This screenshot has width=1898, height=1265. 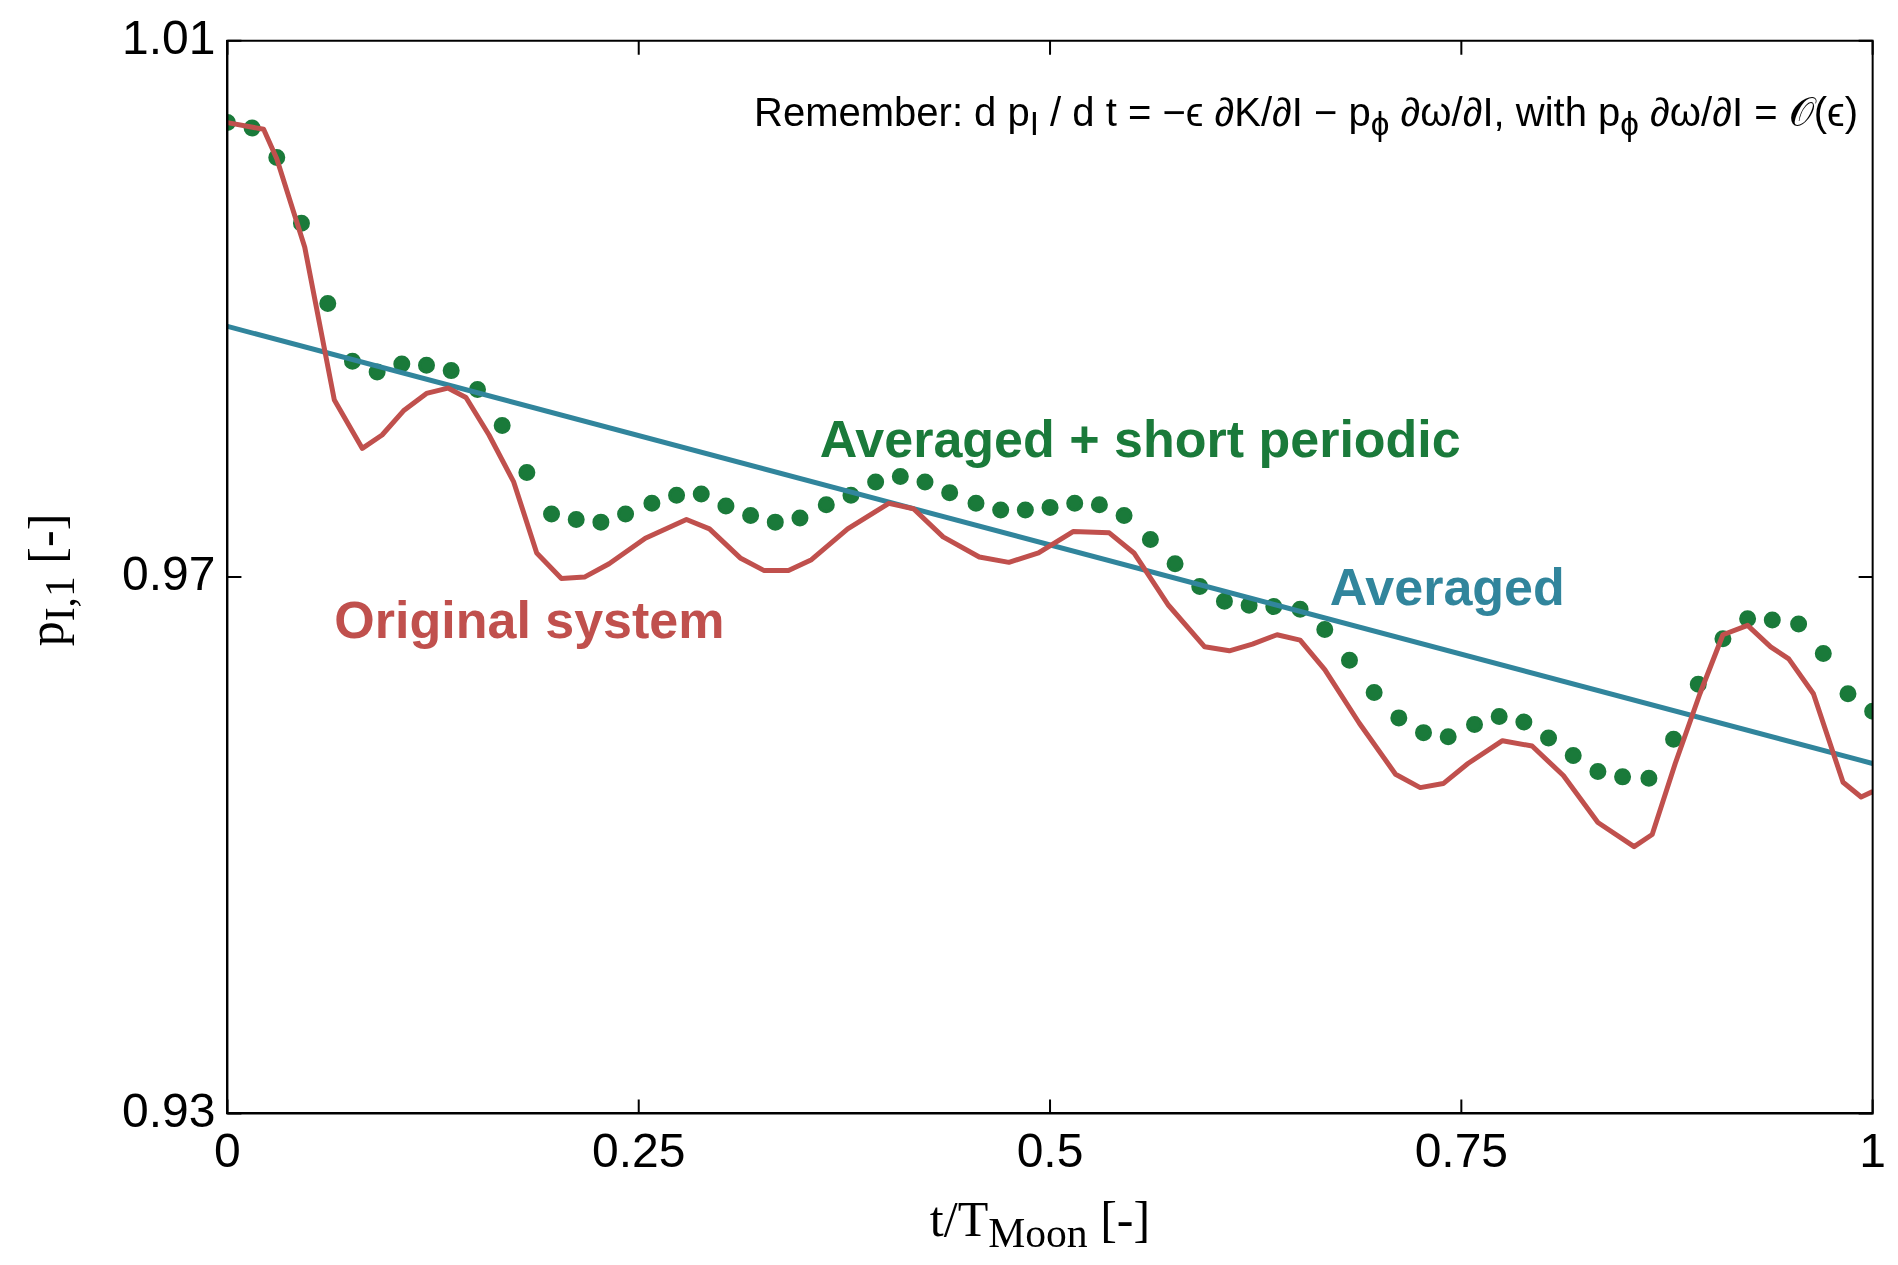 I want to click on series-label: Averaged + short periodic, so click(x=1140, y=439).